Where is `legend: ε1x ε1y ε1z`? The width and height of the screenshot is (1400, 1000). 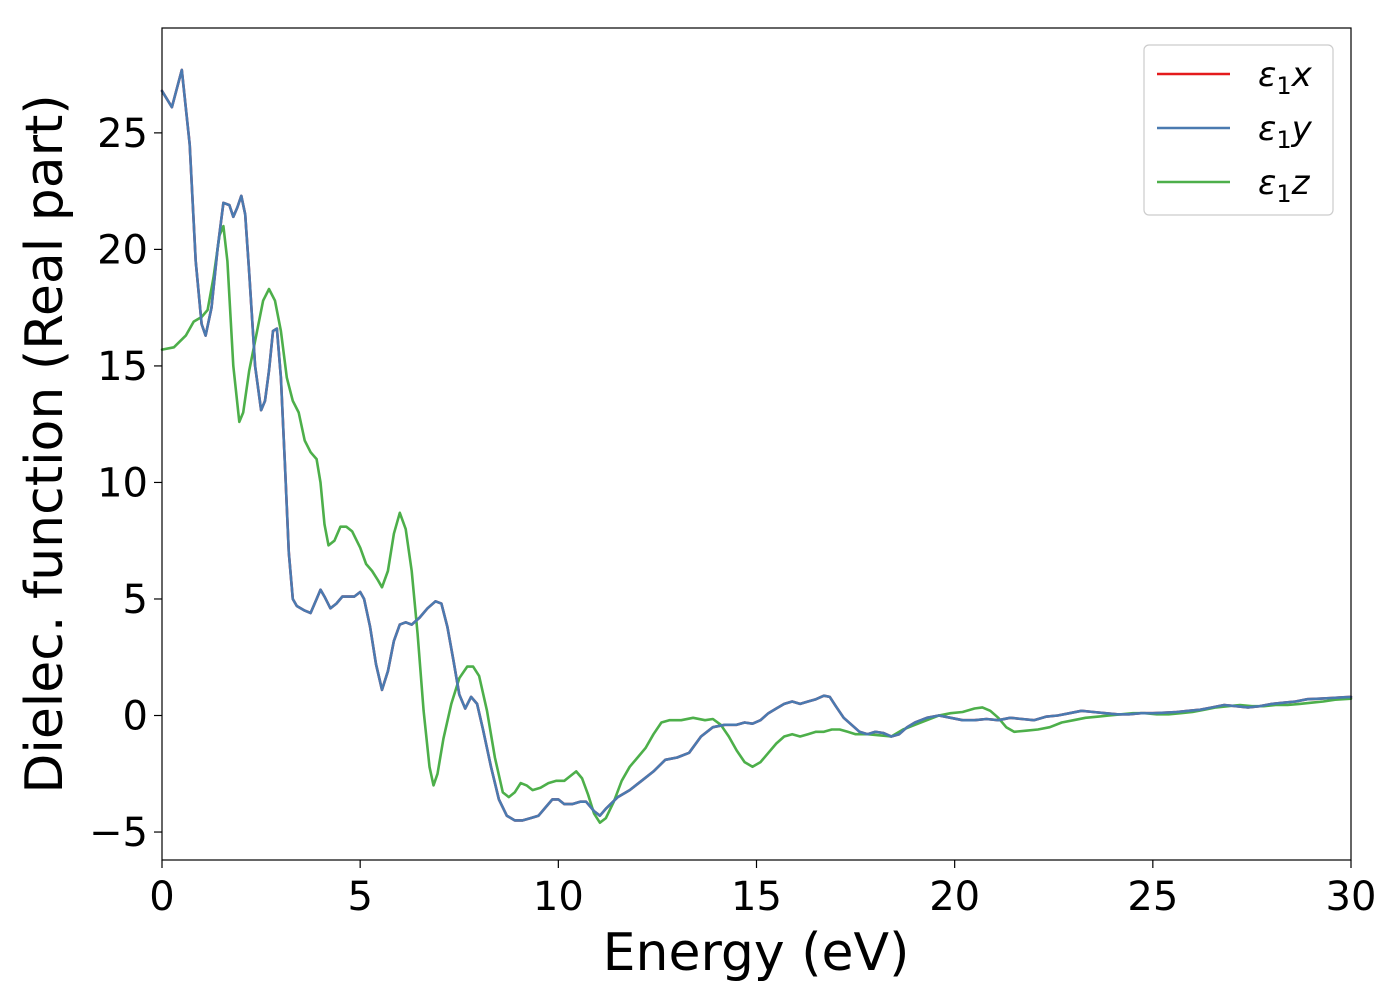 legend: ε1x ε1y ε1z is located at coordinates (1238, 130).